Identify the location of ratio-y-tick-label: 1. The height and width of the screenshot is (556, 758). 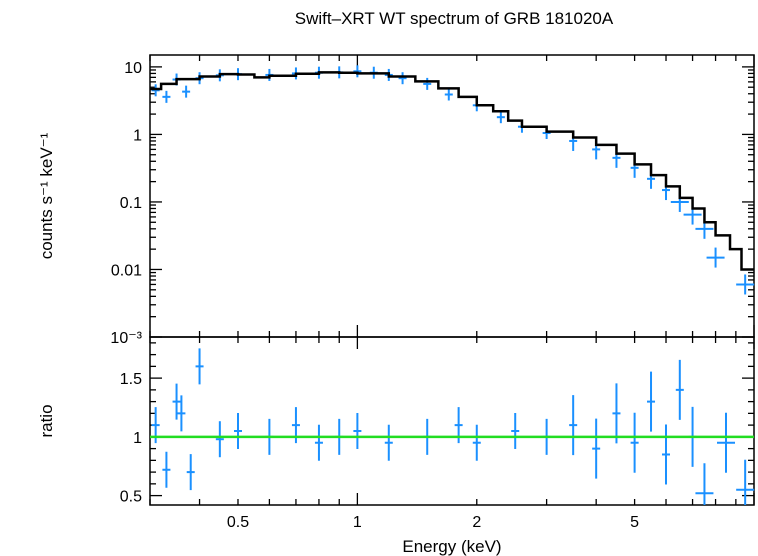
(137, 438).